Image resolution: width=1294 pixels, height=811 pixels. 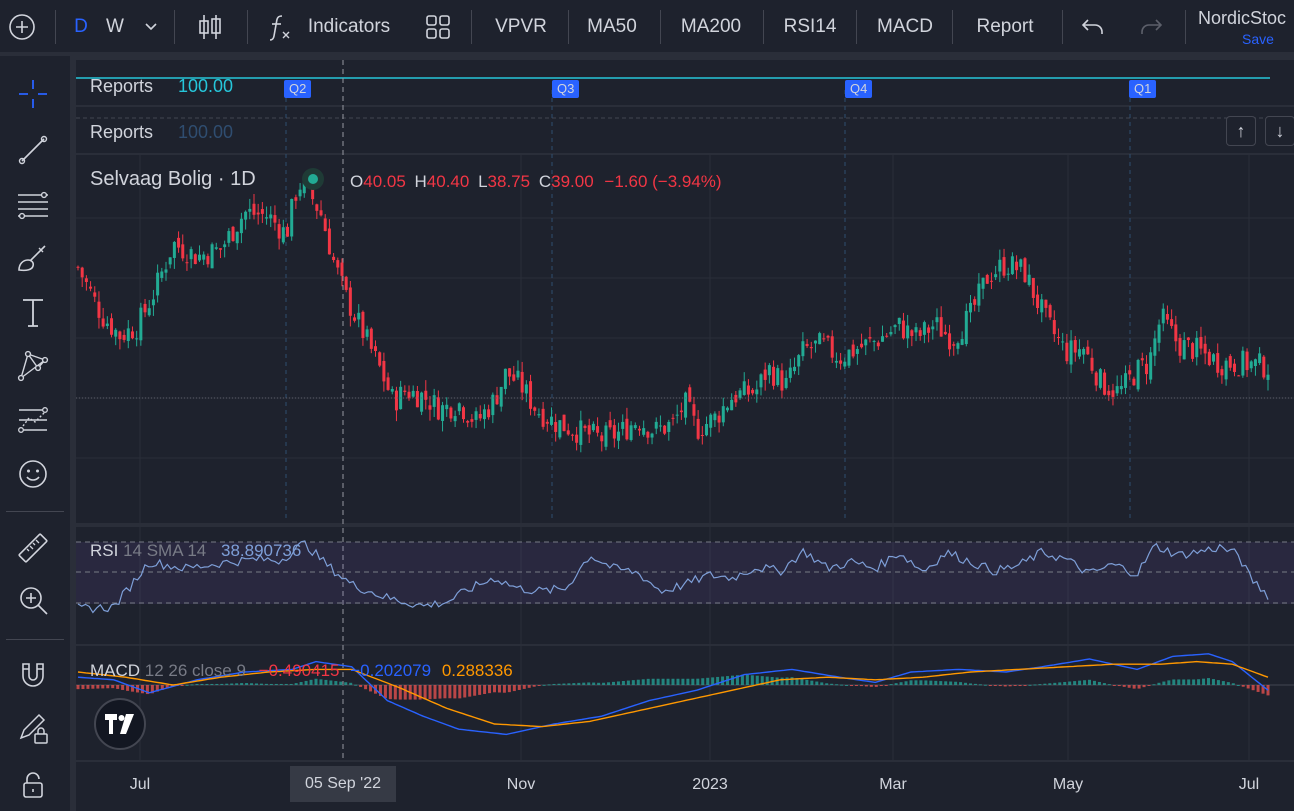 I want to click on vpvr-button: VPVR, so click(x=521, y=26).